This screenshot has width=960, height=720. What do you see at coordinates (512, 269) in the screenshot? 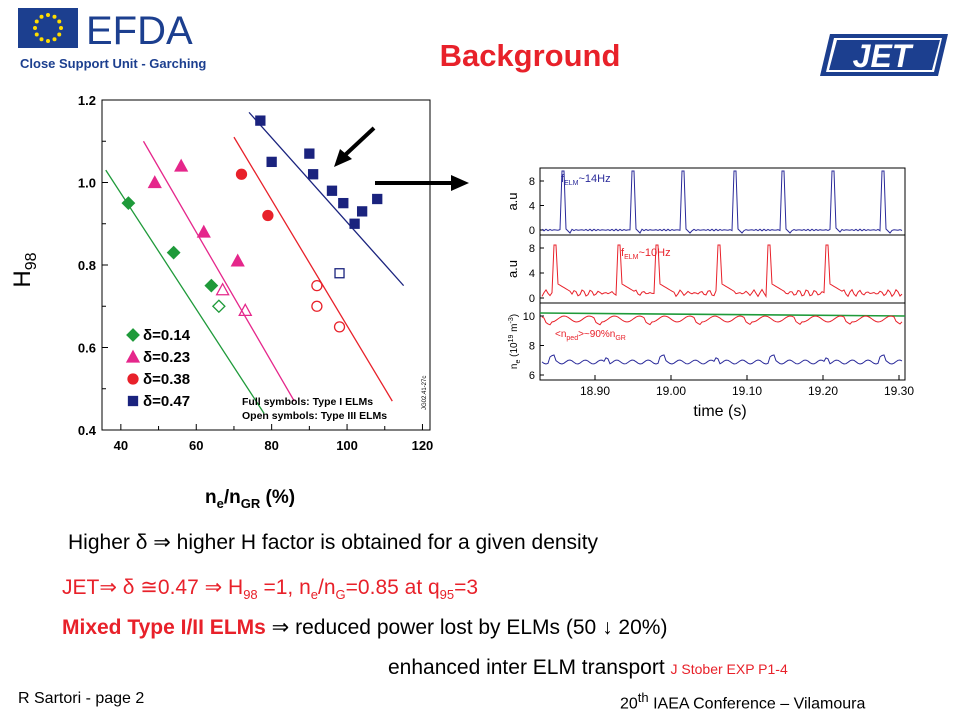
I see `ts-y-label-1: a.u` at bounding box center [512, 269].